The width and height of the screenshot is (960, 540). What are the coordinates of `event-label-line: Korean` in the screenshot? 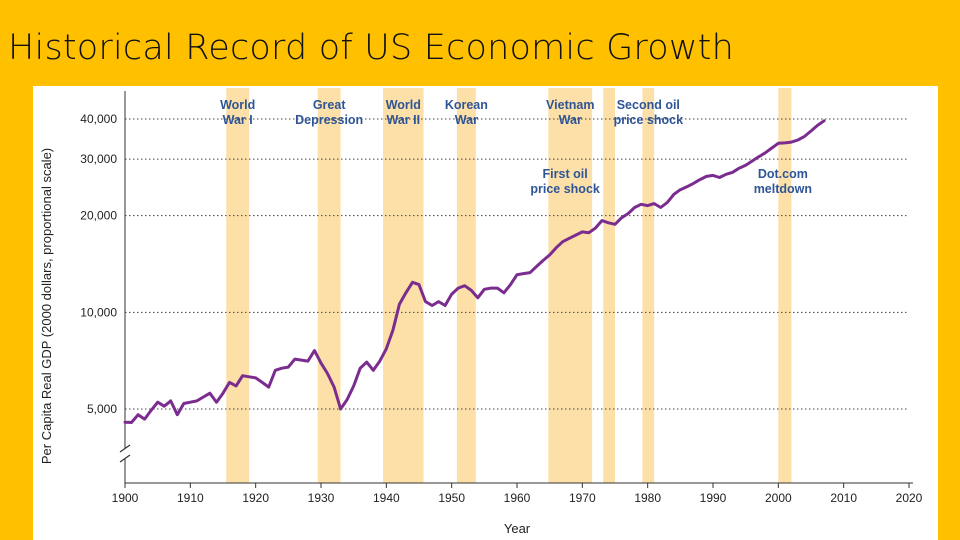 It's located at (466, 105).